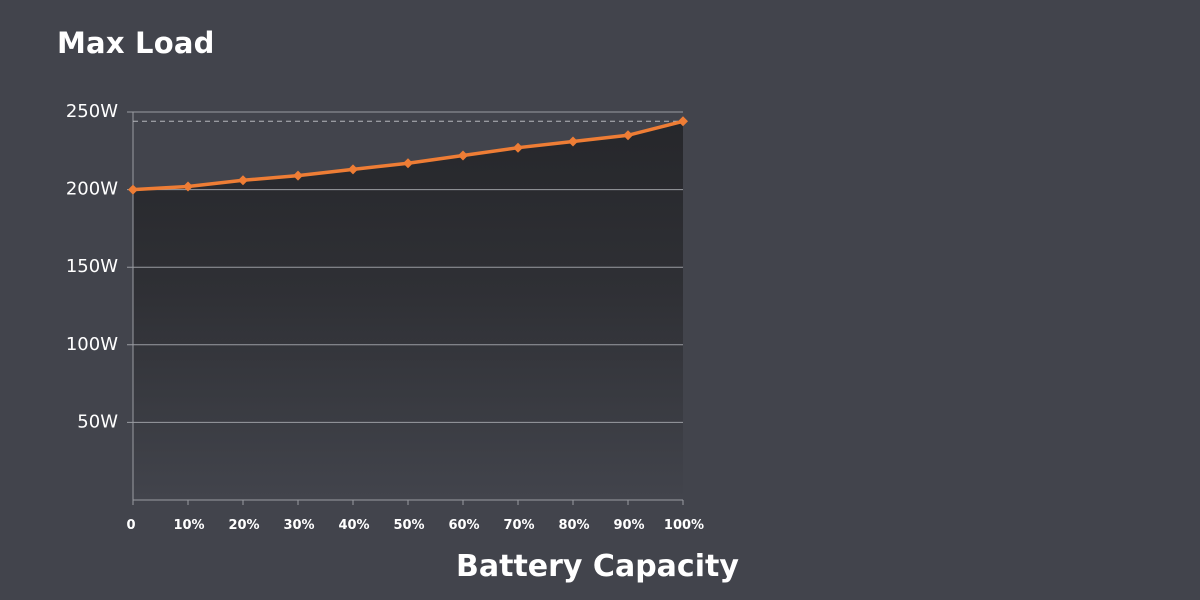  I want to click on x-tick-label-4: 40%, so click(353, 525).